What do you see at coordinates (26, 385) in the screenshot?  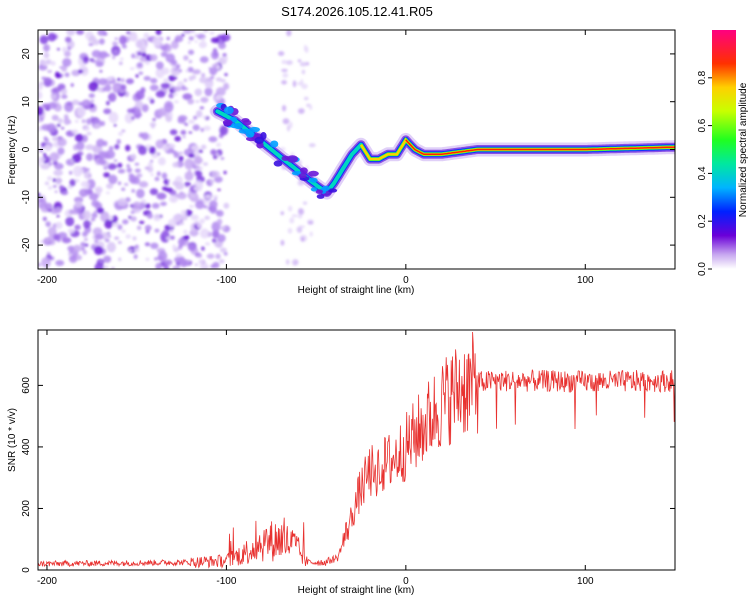 I see `y-tick-label: 600` at bounding box center [26, 385].